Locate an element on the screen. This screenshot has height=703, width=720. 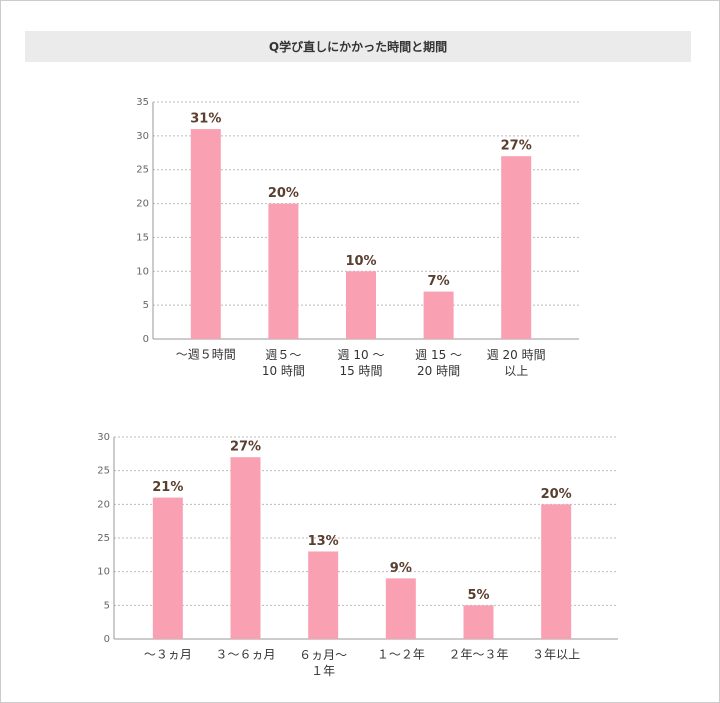
value-label: 31% is located at coordinates (205, 119).